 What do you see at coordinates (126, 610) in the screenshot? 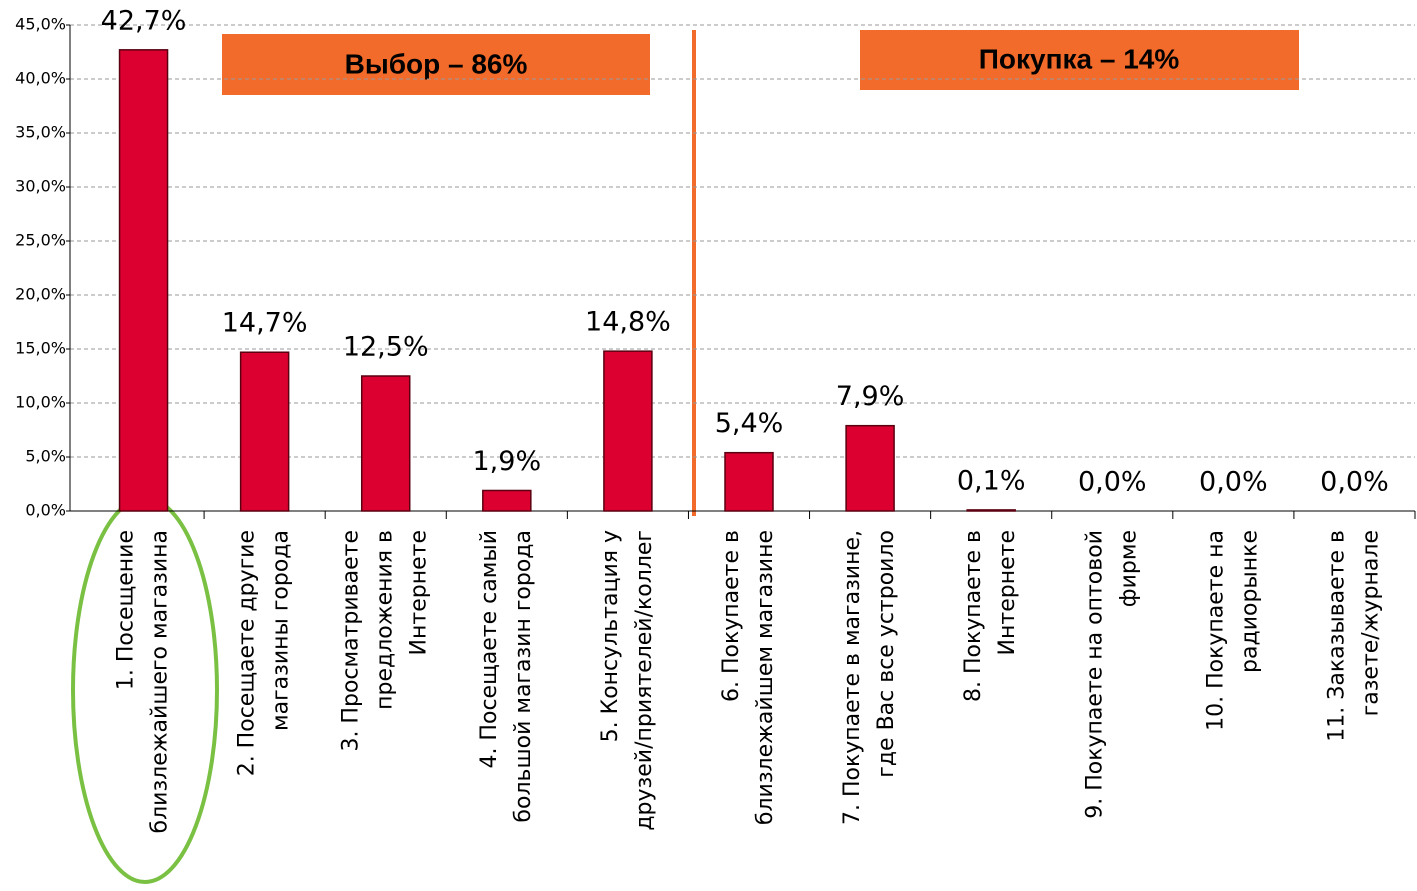
I see `x-tick-label-line: 1. Посещение` at bounding box center [126, 610].